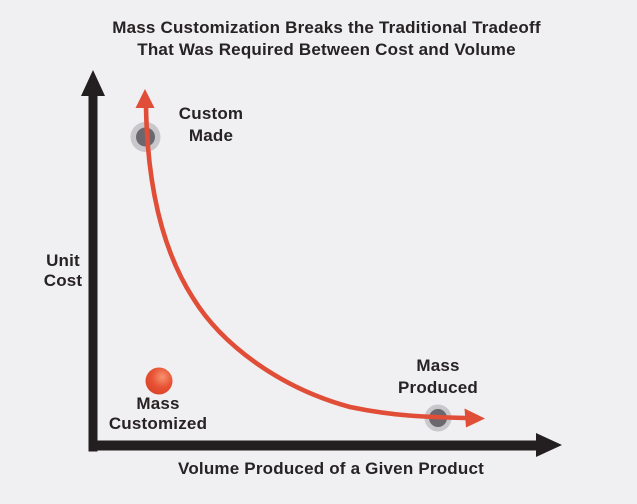 The width and height of the screenshot is (637, 504). I want to click on mass-produced-label-line2: Produced, so click(438, 387).